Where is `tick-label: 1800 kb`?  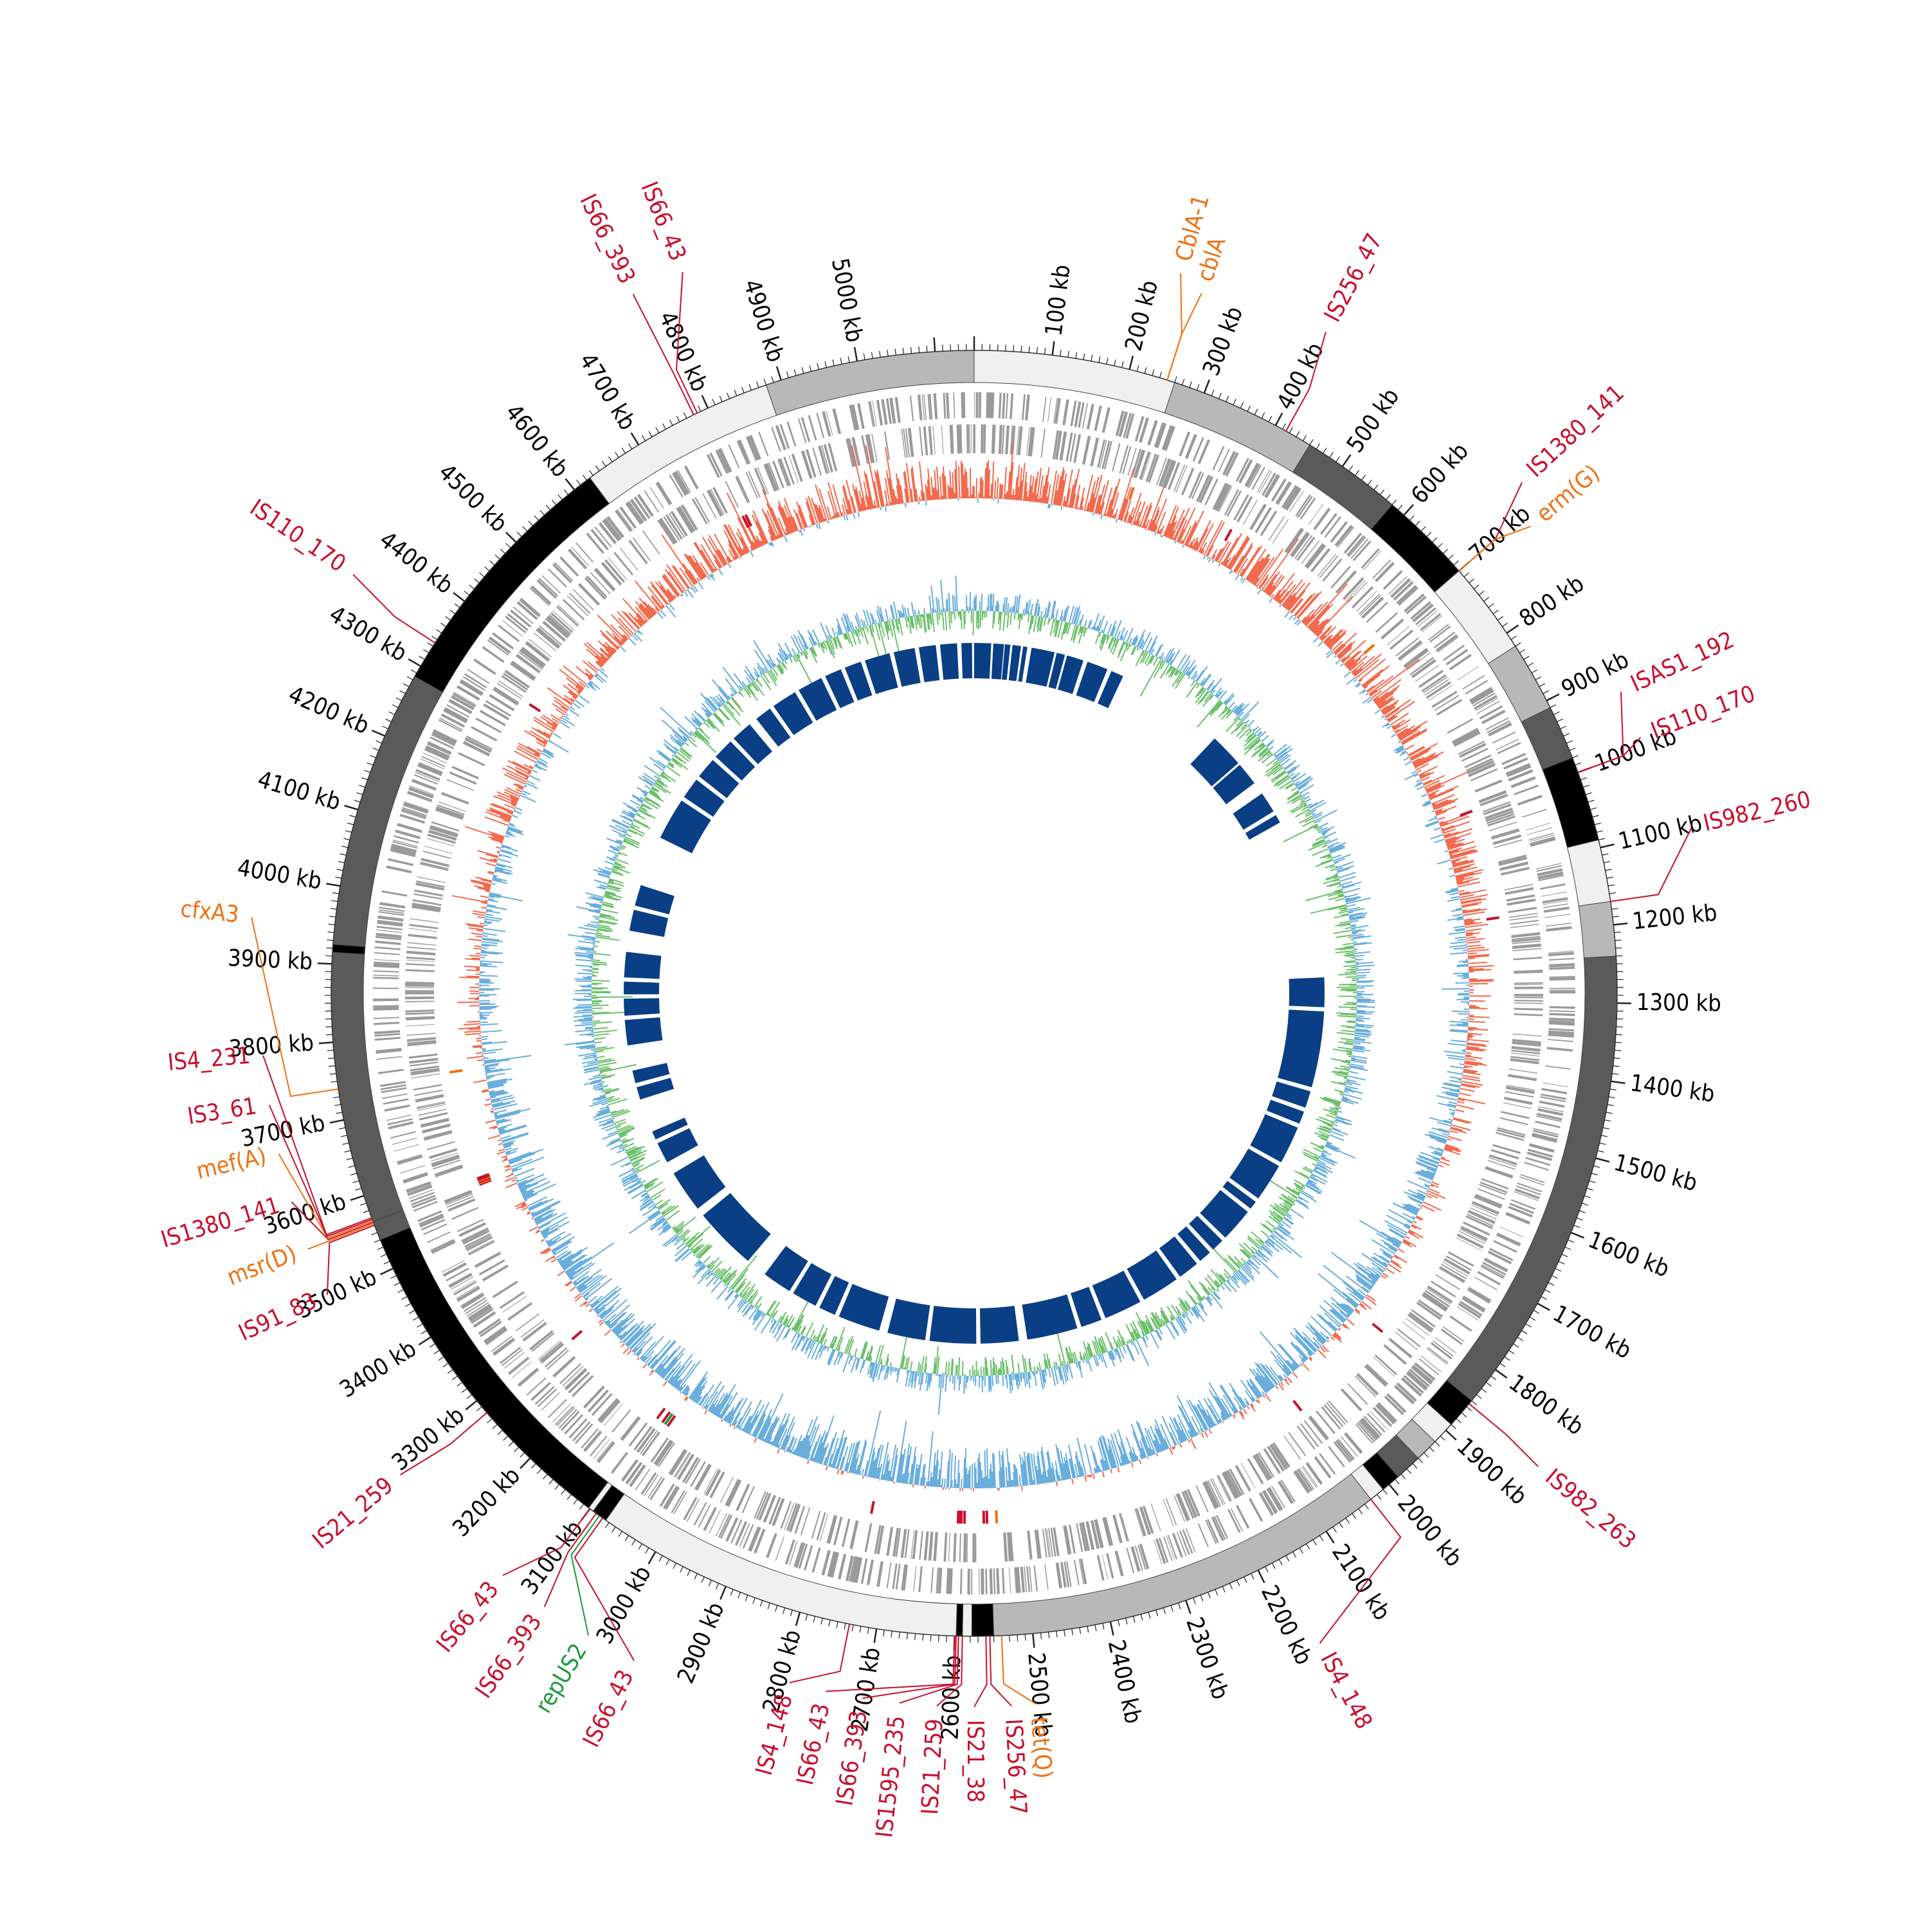 tick-label: 1800 kb is located at coordinates (1546, 1405).